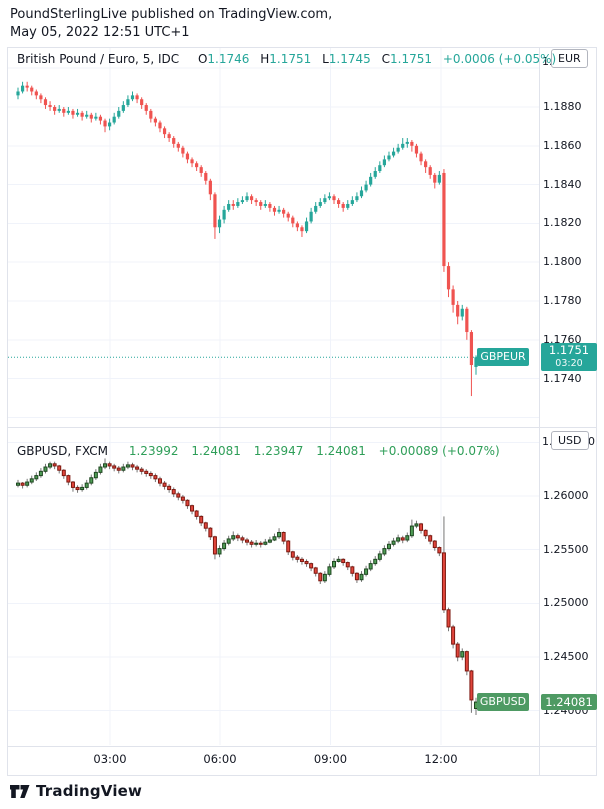  I want to click on usd-currency-button: USD, so click(570, 440).